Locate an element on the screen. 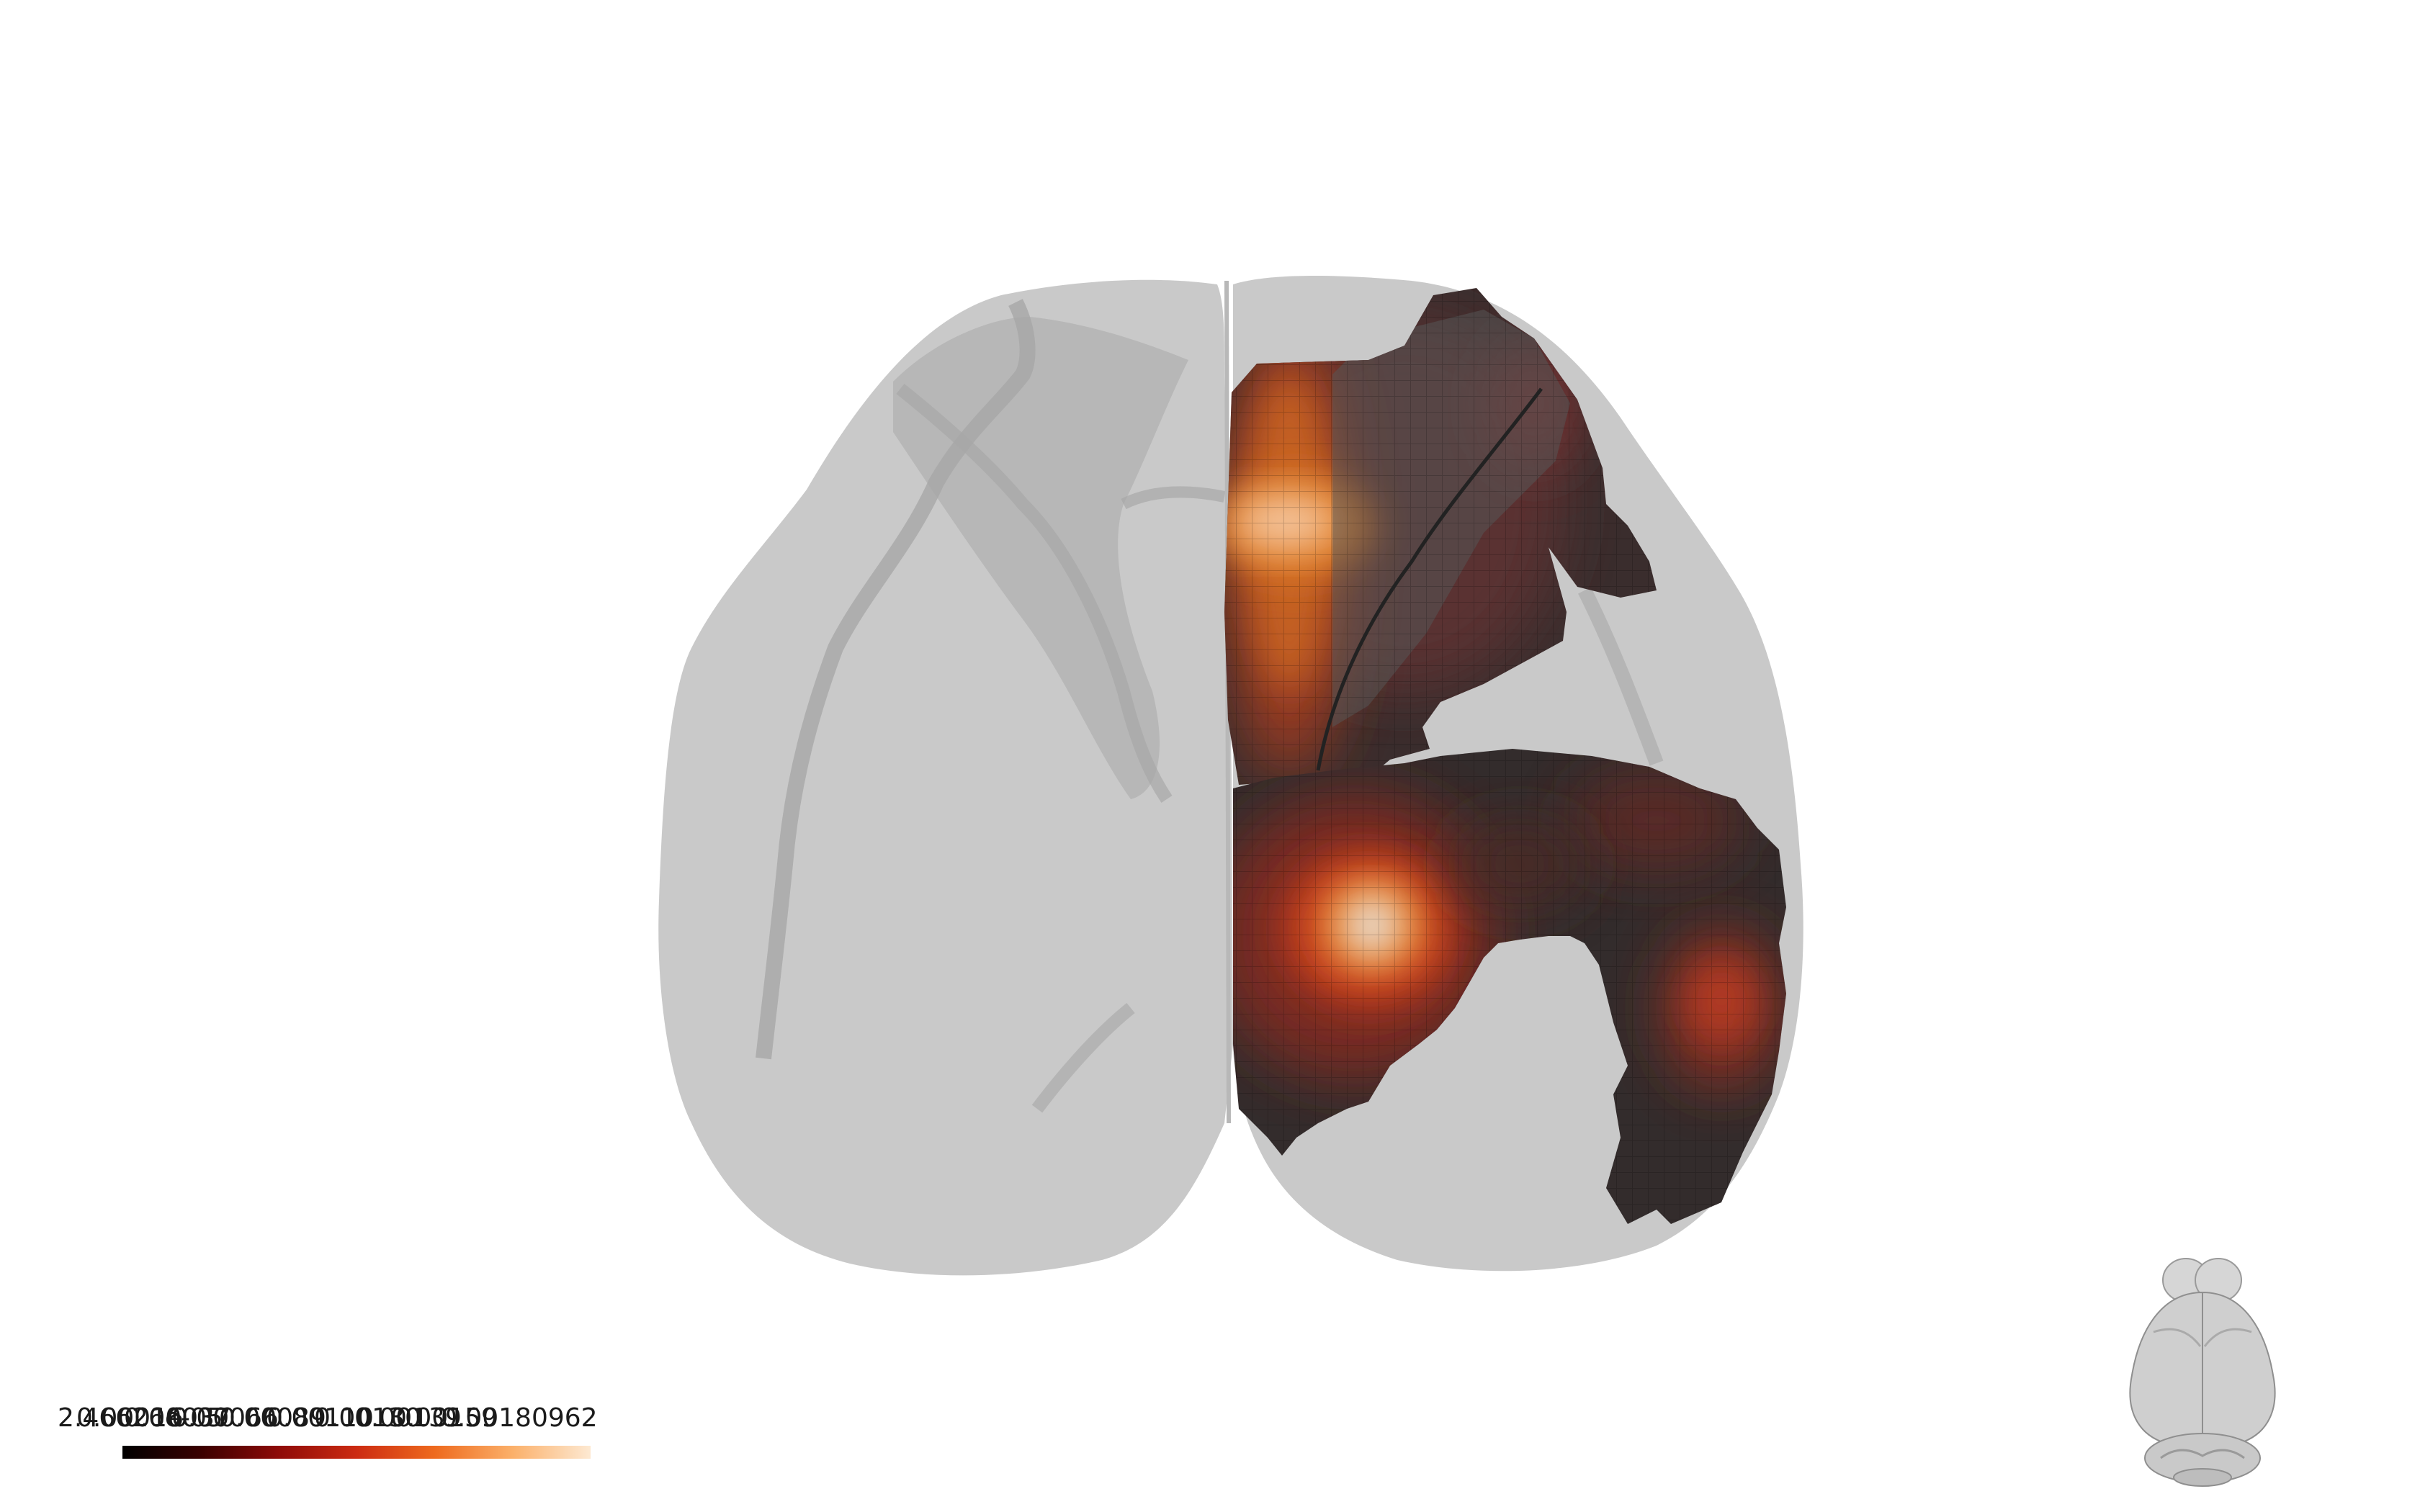 The height and width of the screenshot is (1512, 2420). colorbar-tick-label: 0.00110 is located at coordinates (320, 1418).